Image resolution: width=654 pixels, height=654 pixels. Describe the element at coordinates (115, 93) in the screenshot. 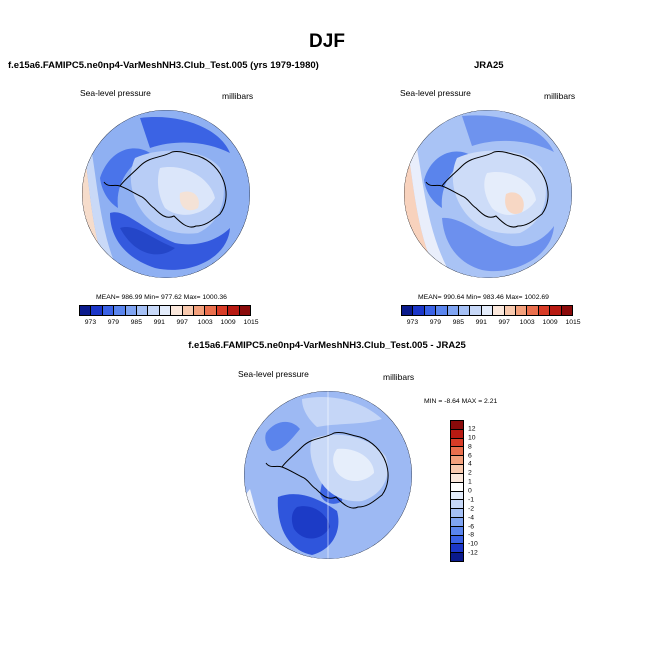

I see `panel-1-variable-label: Sea-level pressure` at that location.